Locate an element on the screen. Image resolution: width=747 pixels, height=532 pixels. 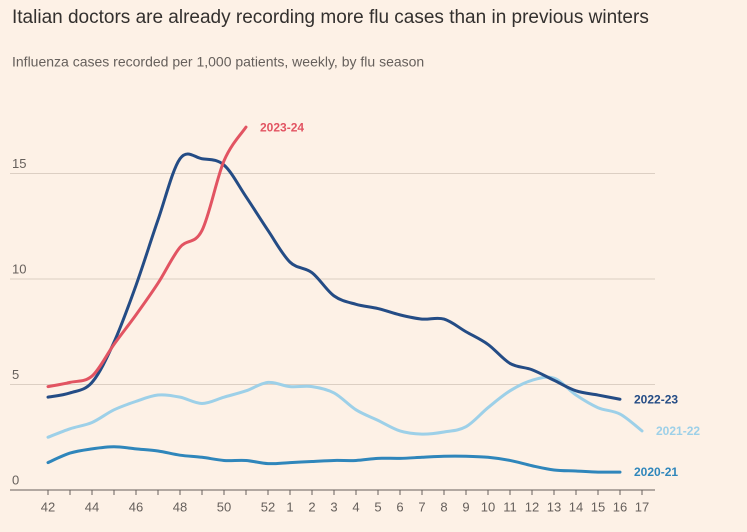
x-tick-label: 3 is located at coordinates (333, 506).